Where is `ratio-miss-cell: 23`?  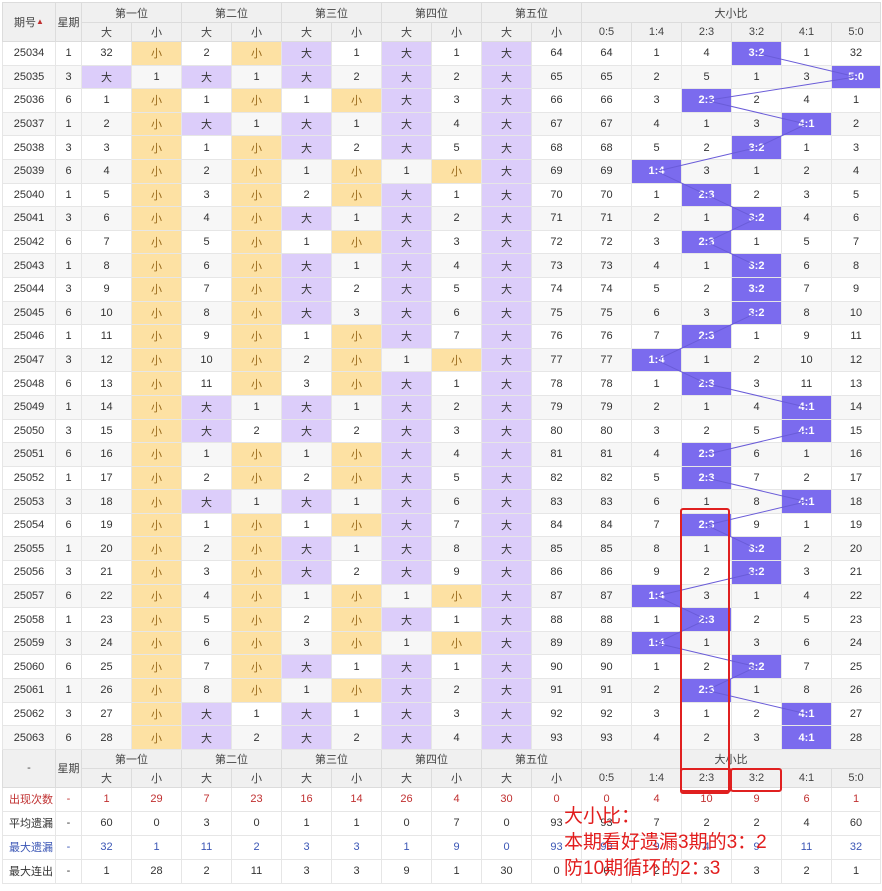 ratio-miss-cell: 23 is located at coordinates (856, 619).